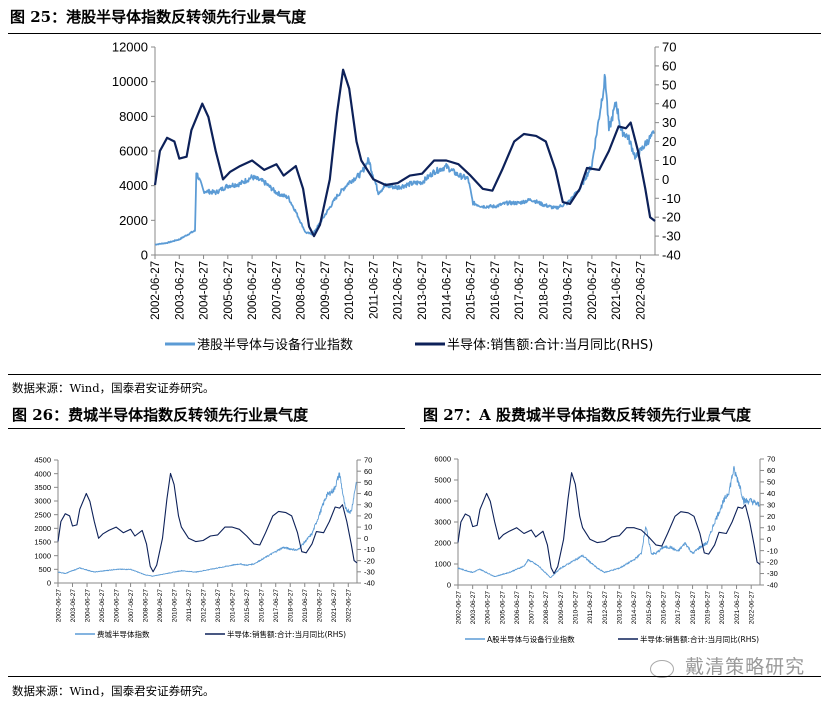 The image size is (829, 702). Describe the element at coordinates (374, 290) in the screenshot. I see `x-tick-label: 2011-06-27` at that location.